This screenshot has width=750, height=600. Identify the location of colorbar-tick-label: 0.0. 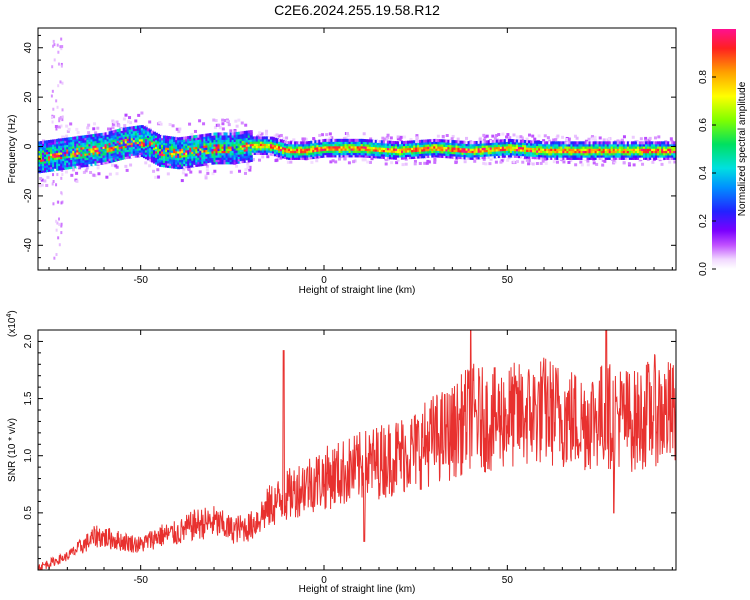
(703, 269).